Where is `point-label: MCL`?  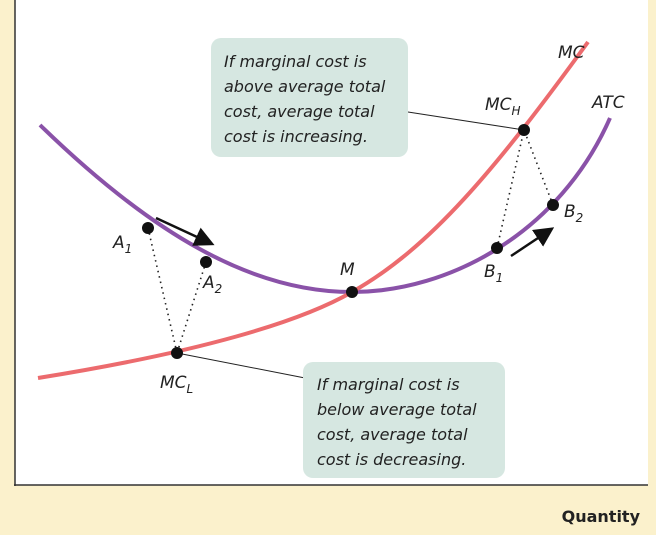 point-label: MCL is located at coordinates (176, 384).